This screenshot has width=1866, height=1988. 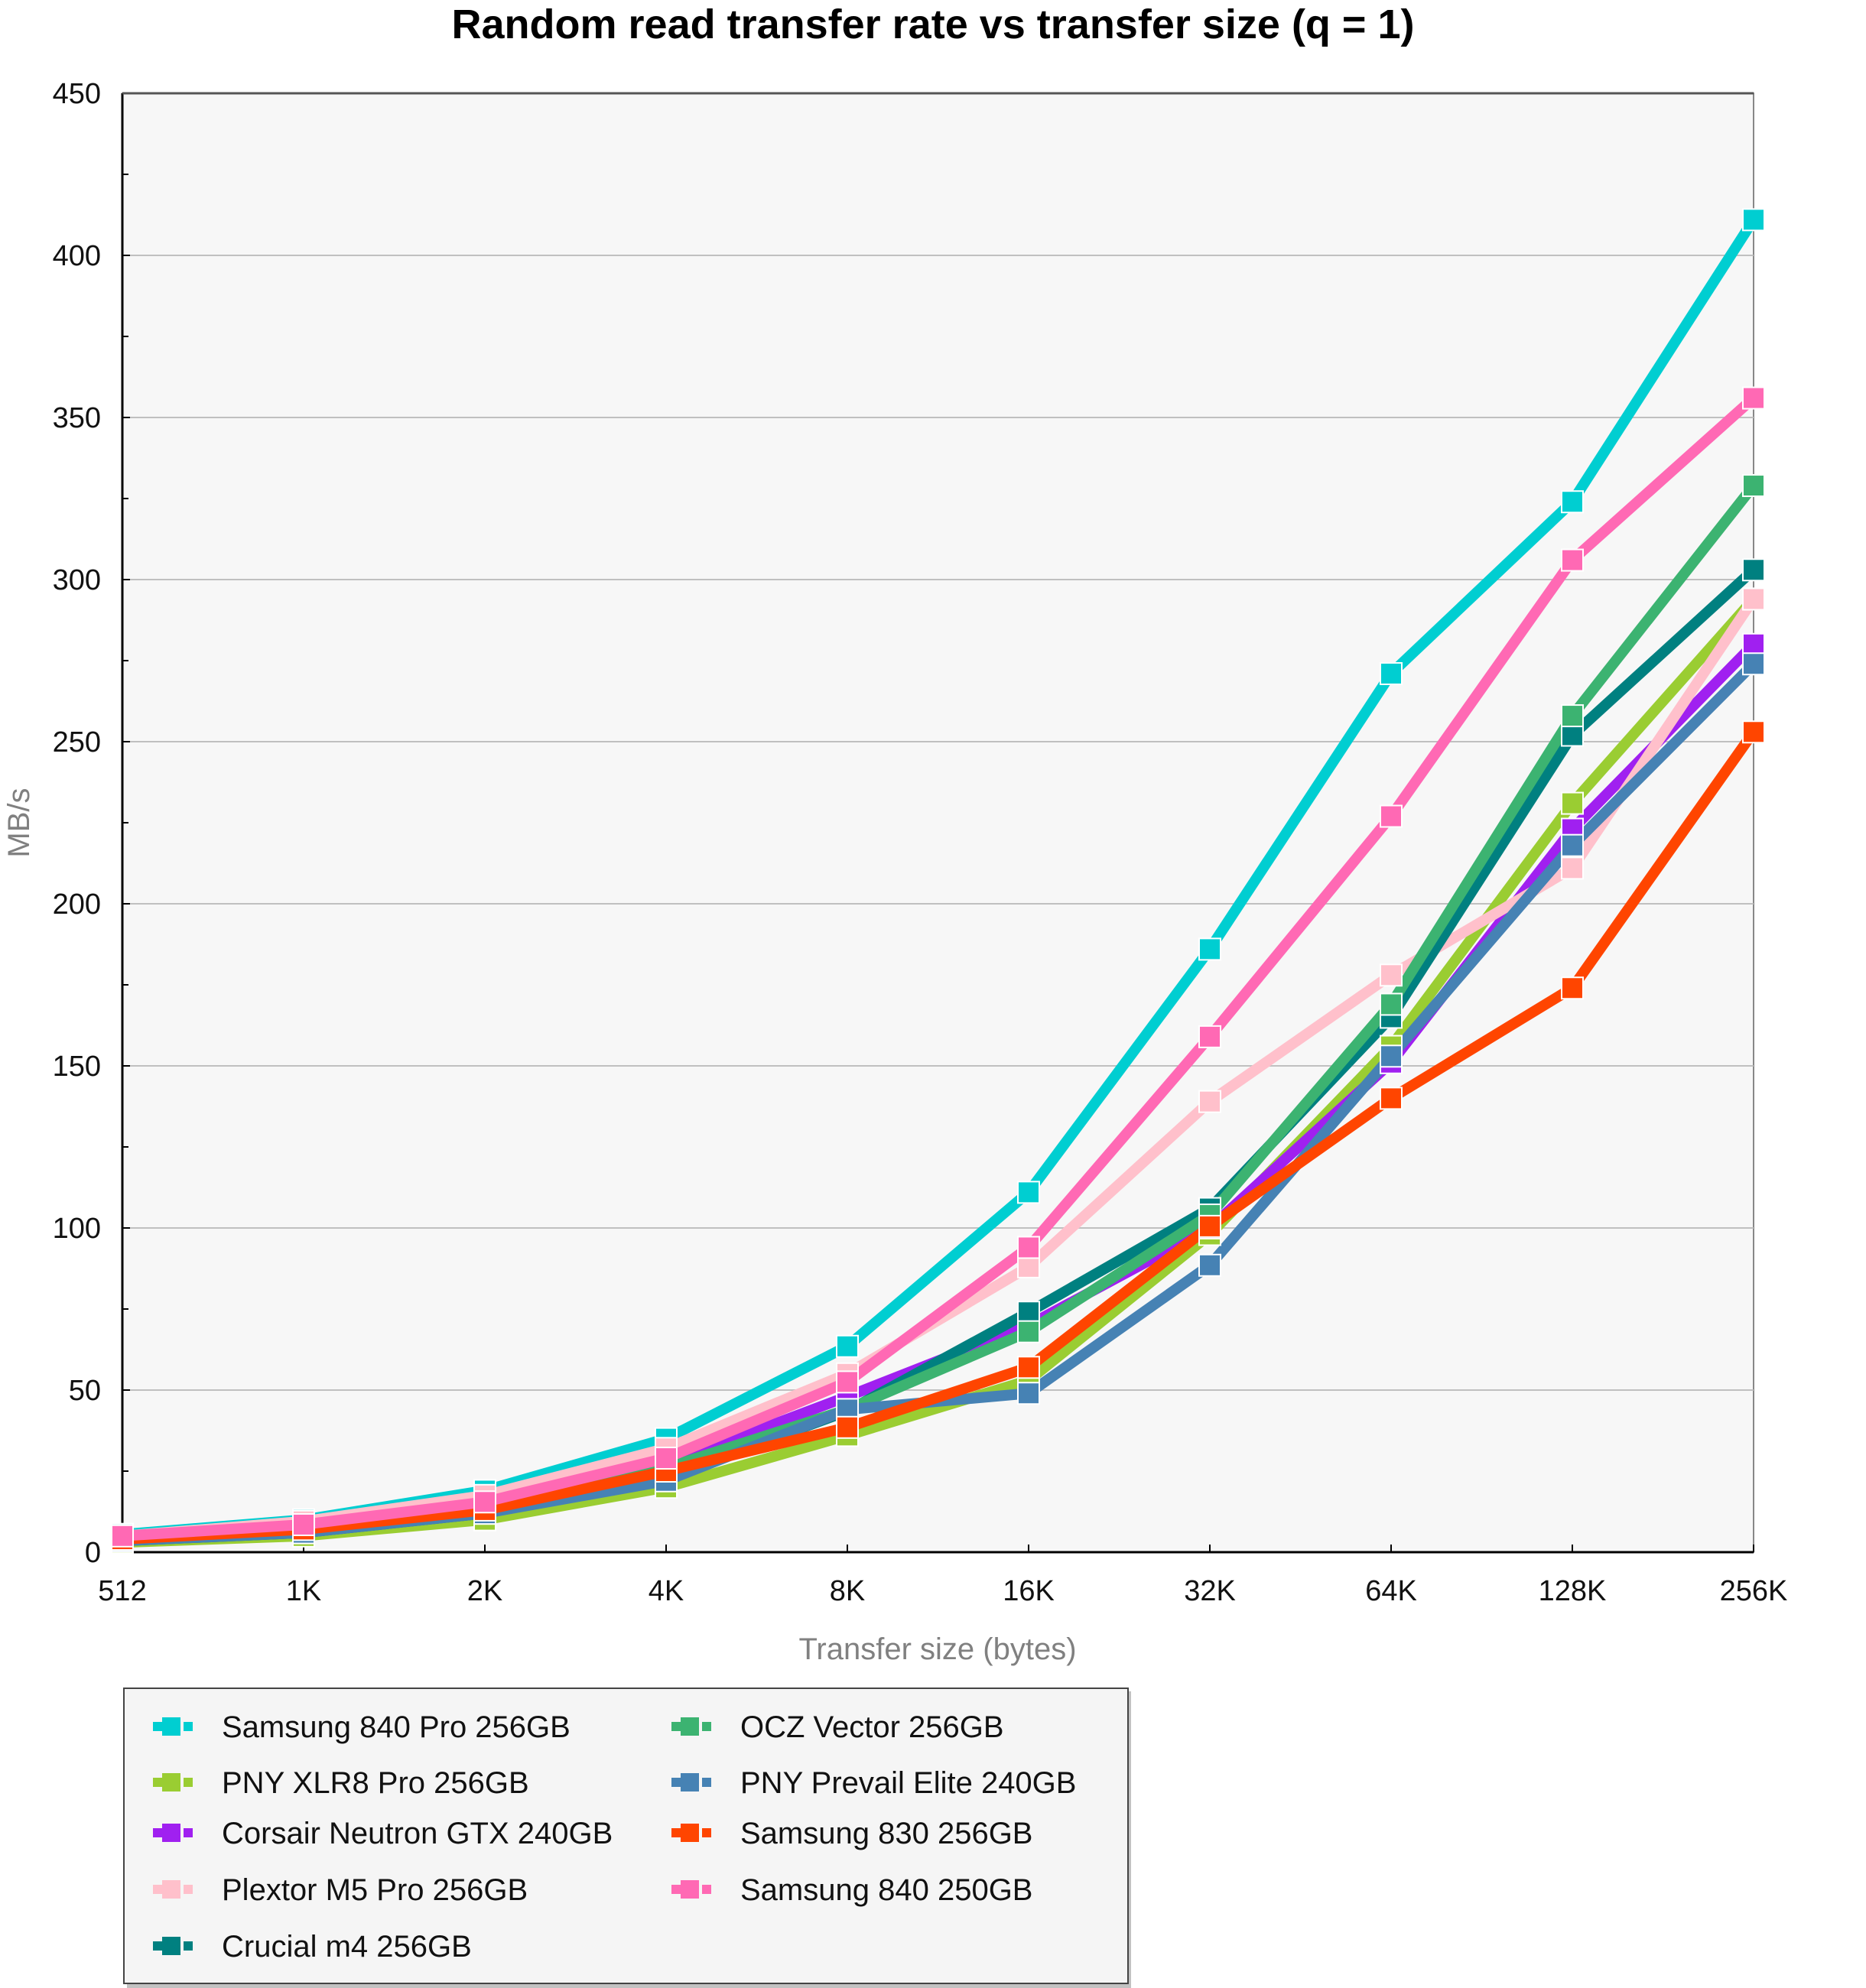 I want to click on x-axis-label: Transfer size (bytes), so click(x=937, y=1649).